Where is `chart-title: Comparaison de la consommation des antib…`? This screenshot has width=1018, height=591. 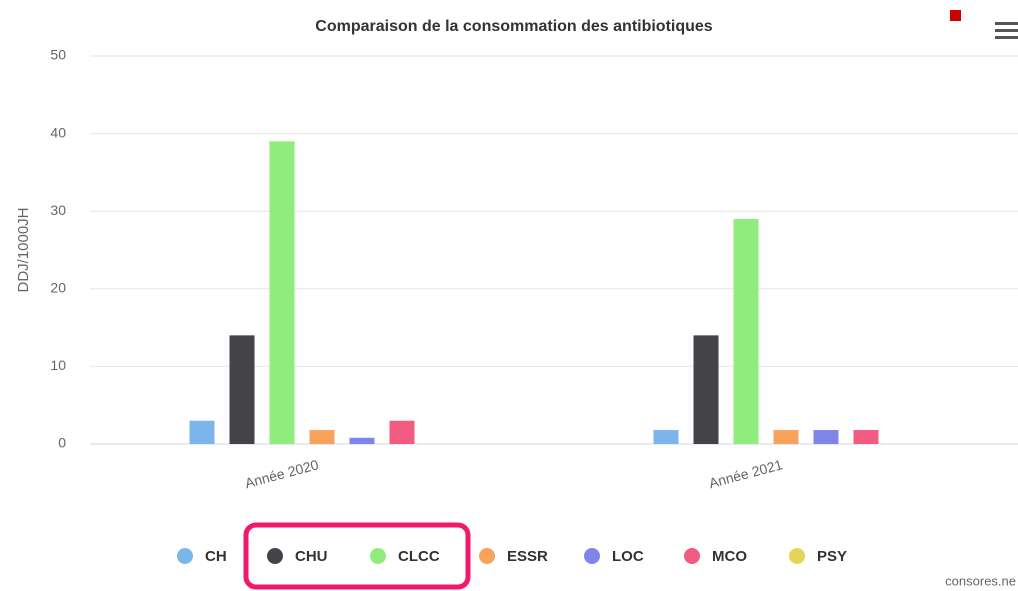
chart-title: Comparaison de la consommation des antib… is located at coordinates (514, 26).